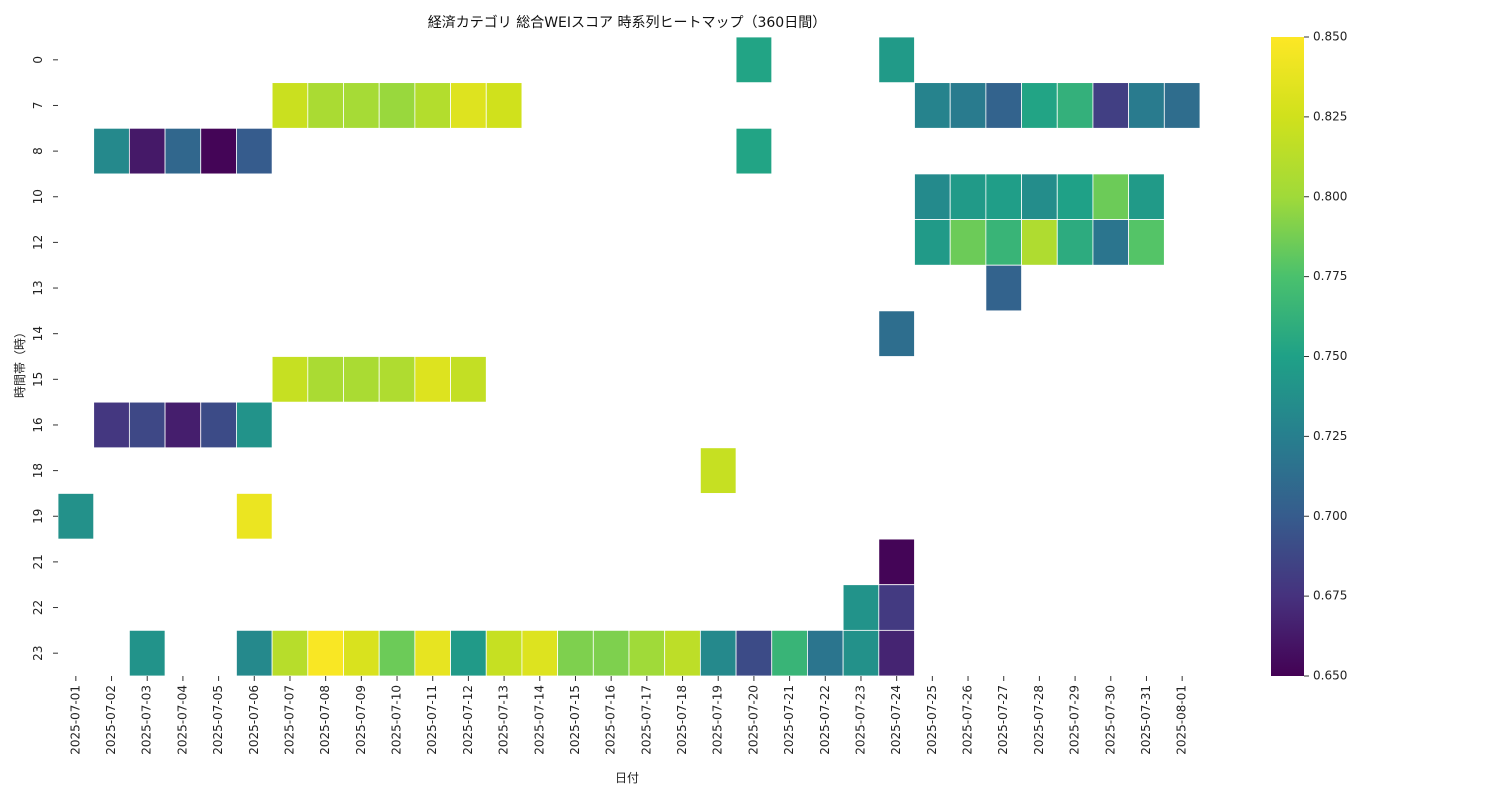  What do you see at coordinates (361, 720) in the screenshot?
I see `x-tick-label: 2025-07-09` at bounding box center [361, 720].